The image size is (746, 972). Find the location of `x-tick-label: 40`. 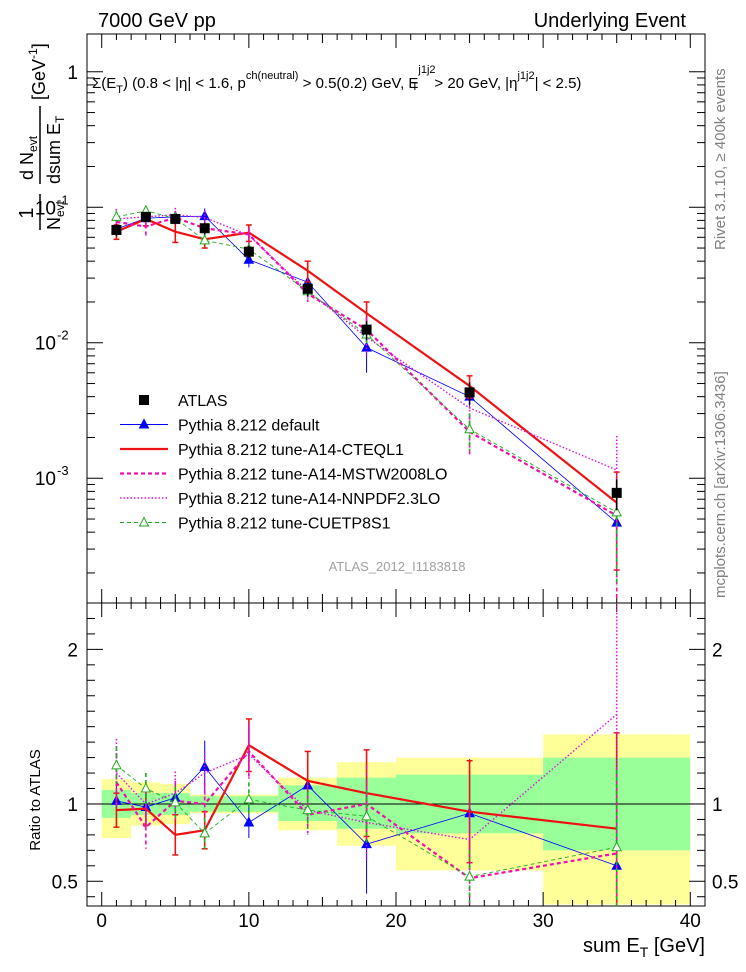

x-tick-label: 40 is located at coordinates (690, 921).